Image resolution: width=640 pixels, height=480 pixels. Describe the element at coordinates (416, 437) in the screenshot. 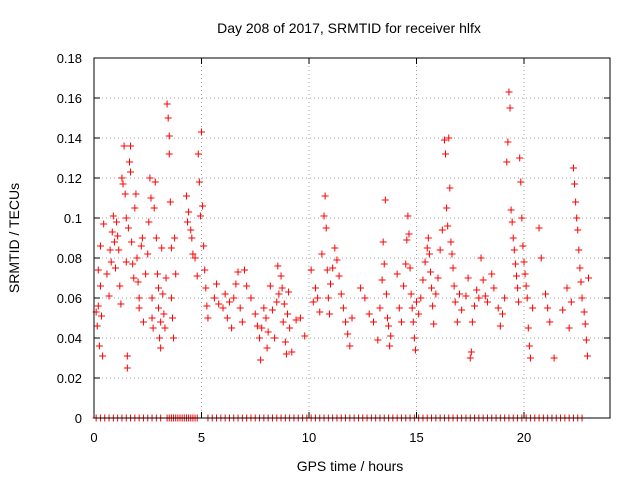

I see `x-tick-label: 15` at that location.